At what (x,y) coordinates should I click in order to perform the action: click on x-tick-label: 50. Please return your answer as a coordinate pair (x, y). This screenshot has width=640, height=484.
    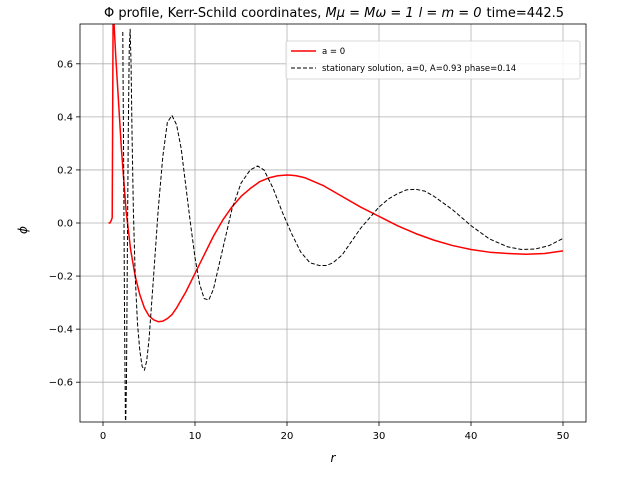
    Looking at the image, I should click on (563, 436).